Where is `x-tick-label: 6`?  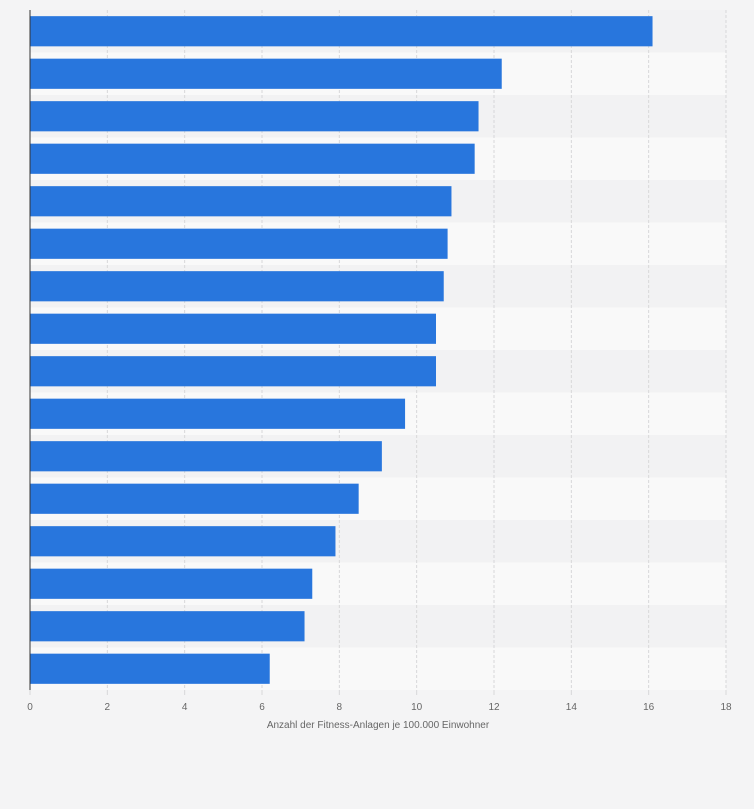 x-tick-label: 6 is located at coordinates (262, 707).